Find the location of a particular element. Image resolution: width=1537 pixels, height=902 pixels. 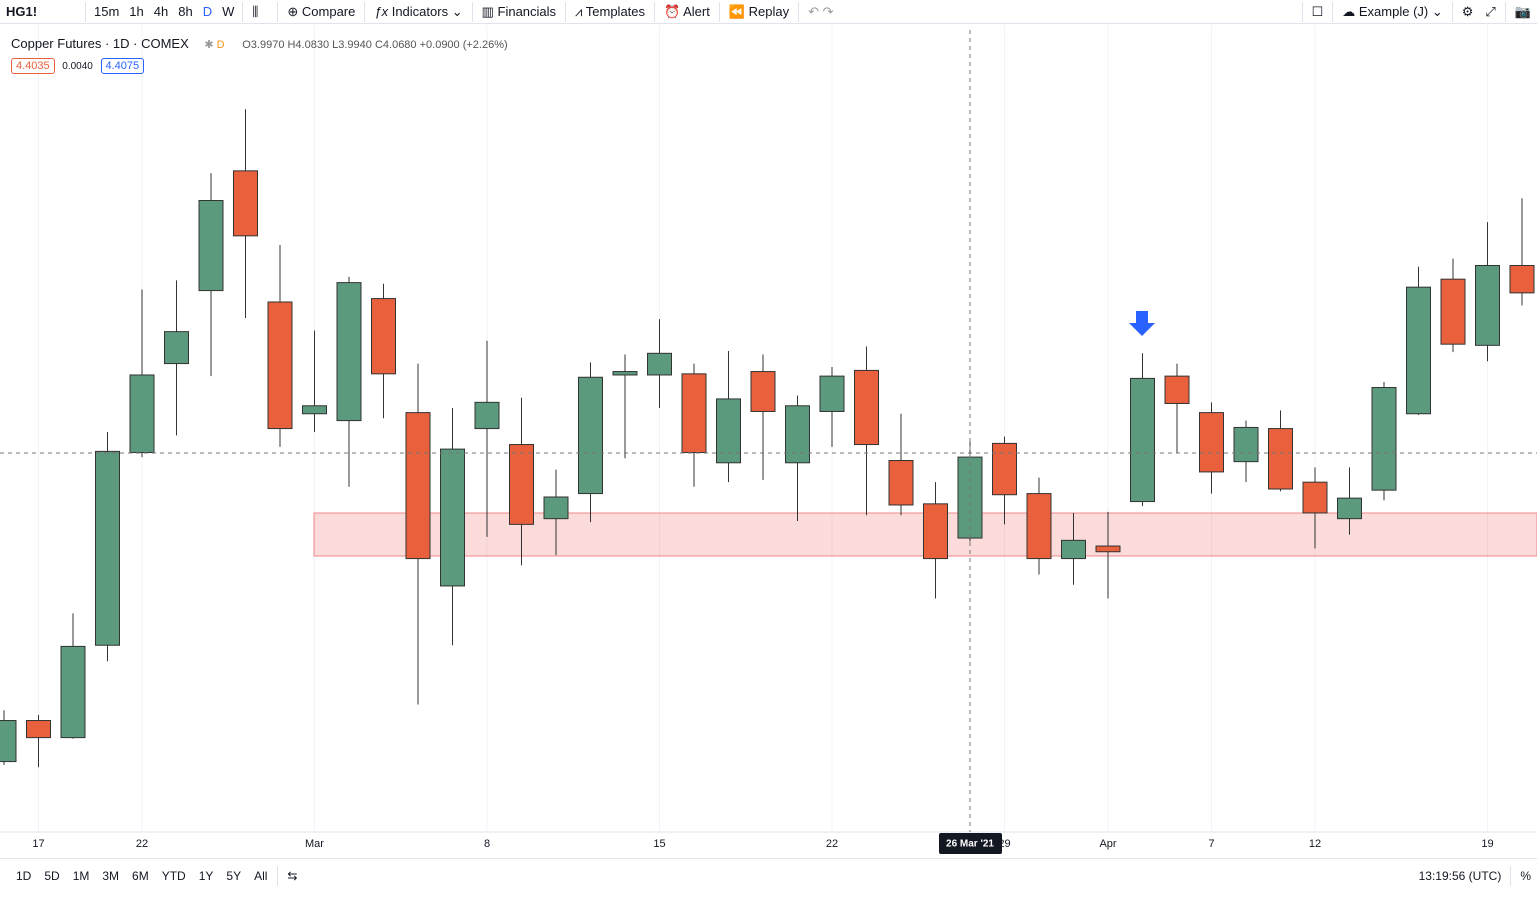

bid: 4.4035 is located at coordinates (33, 66).